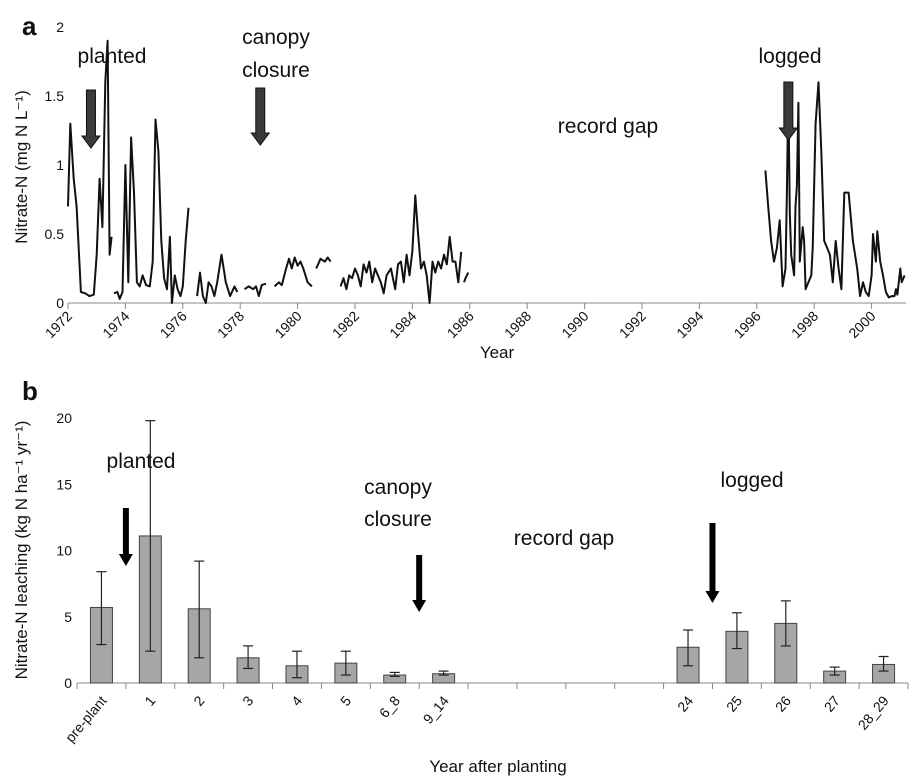  What do you see at coordinates (64, 484) in the screenshot?
I see `panel-b-y-tick-label: 15` at bounding box center [64, 484].